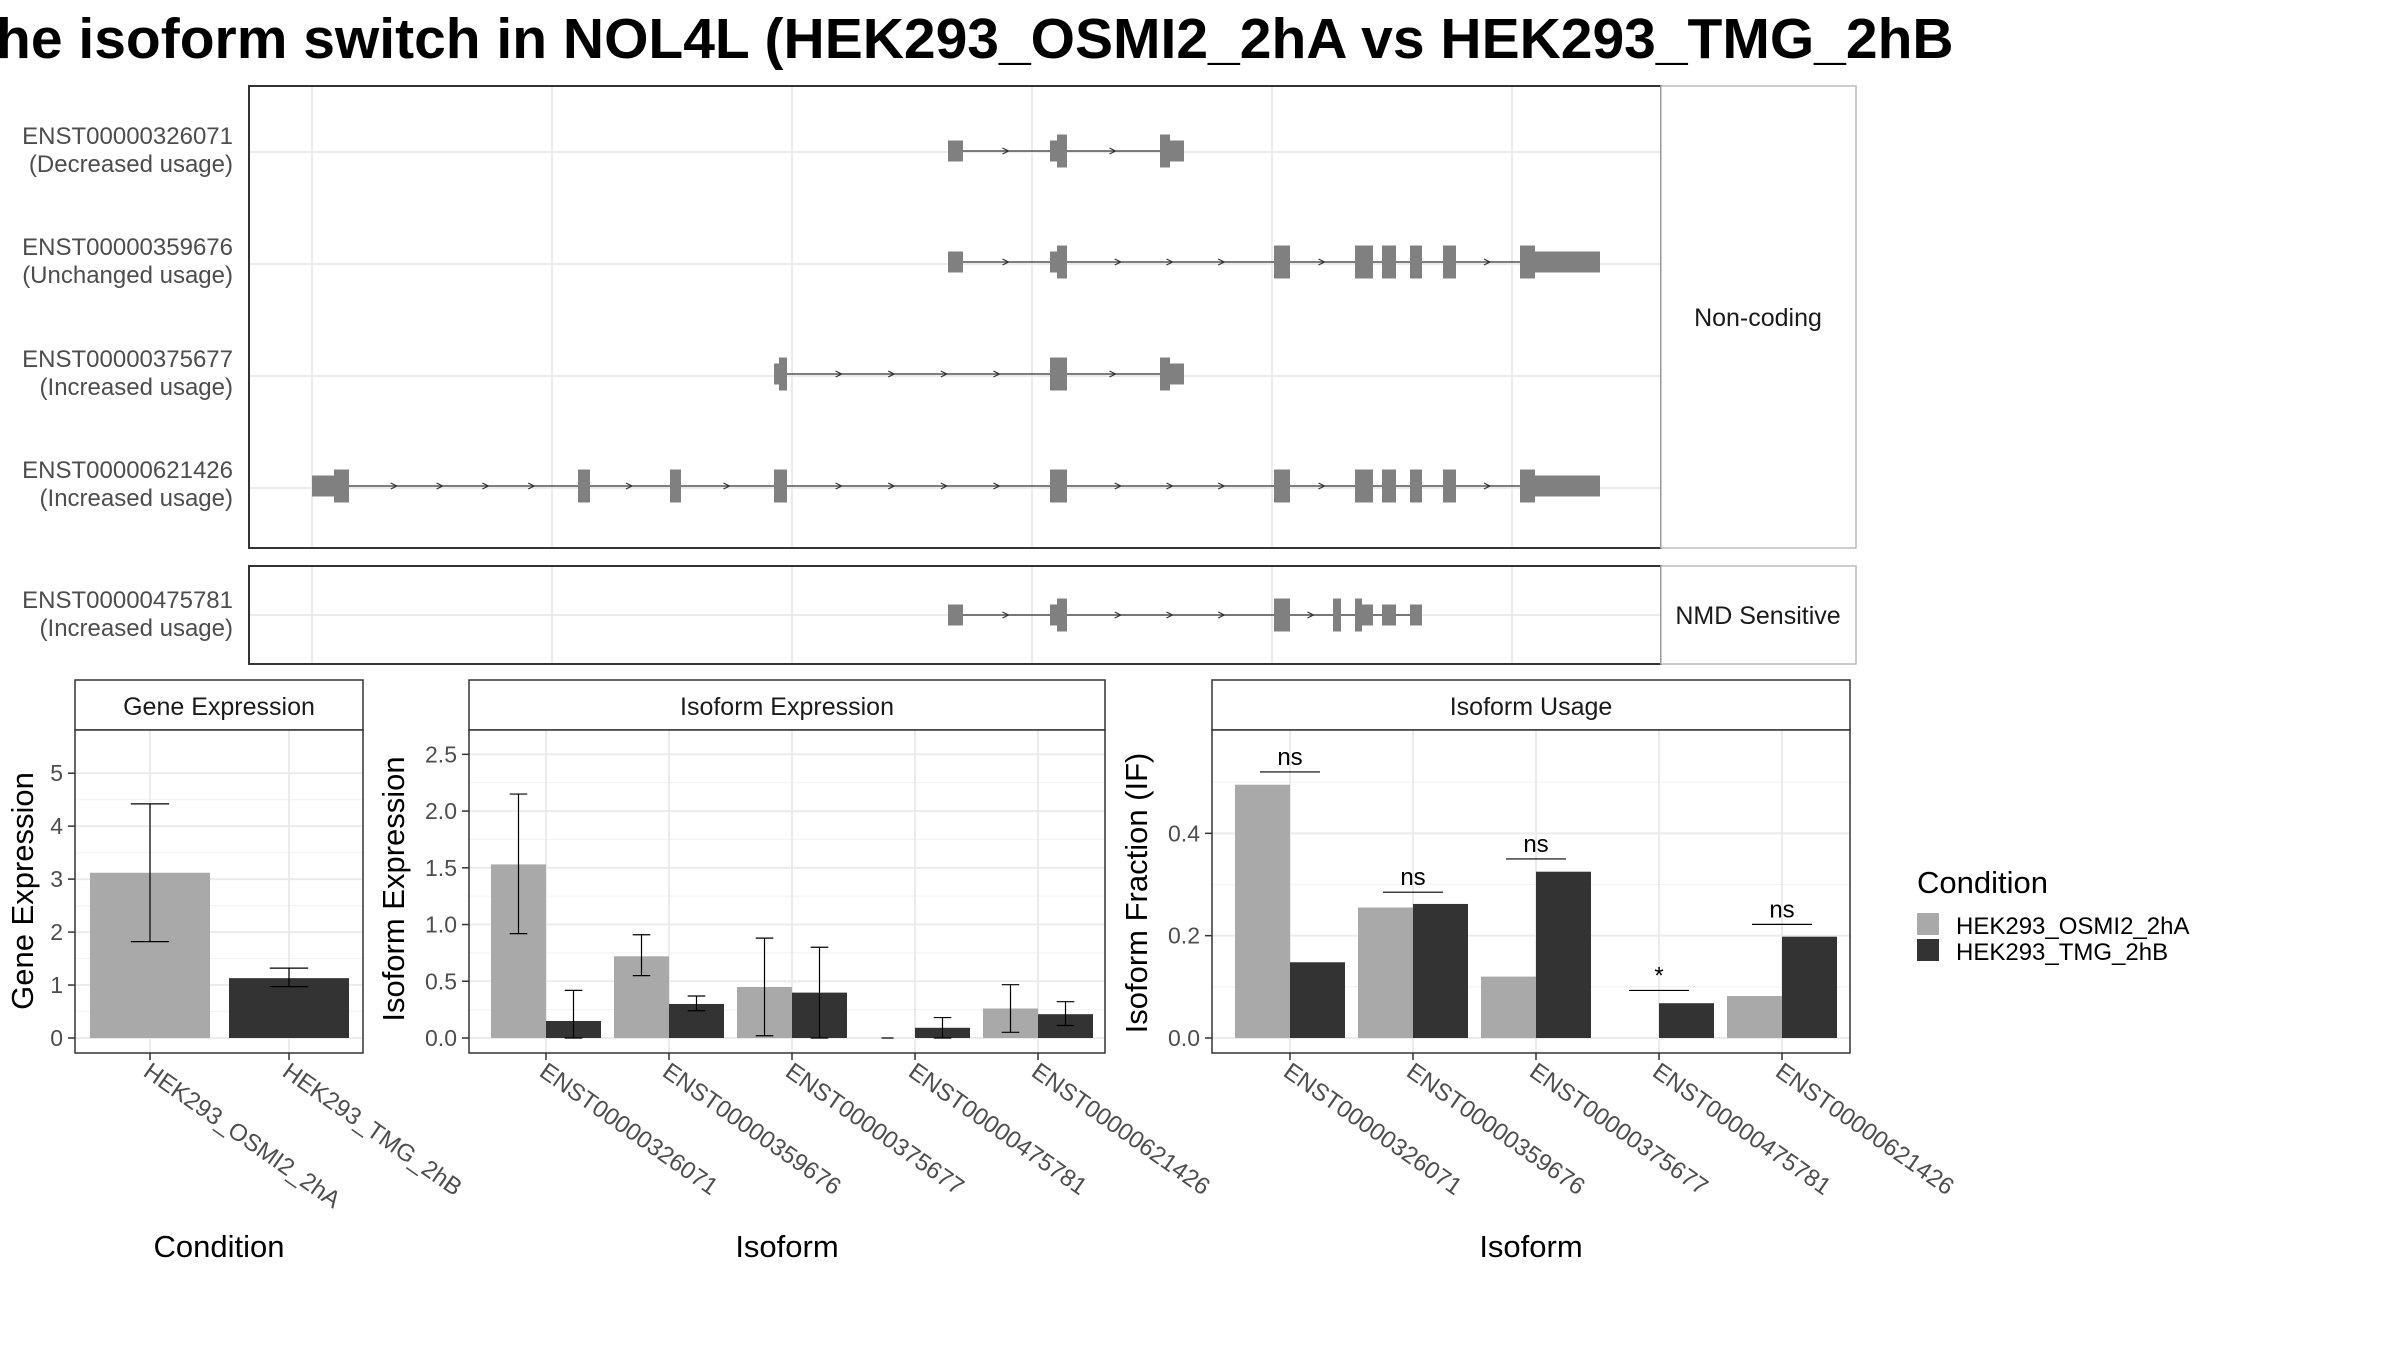 This screenshot has width=2400, height=1350. I want to click on legend-title: Condition, so click(1982, 882).